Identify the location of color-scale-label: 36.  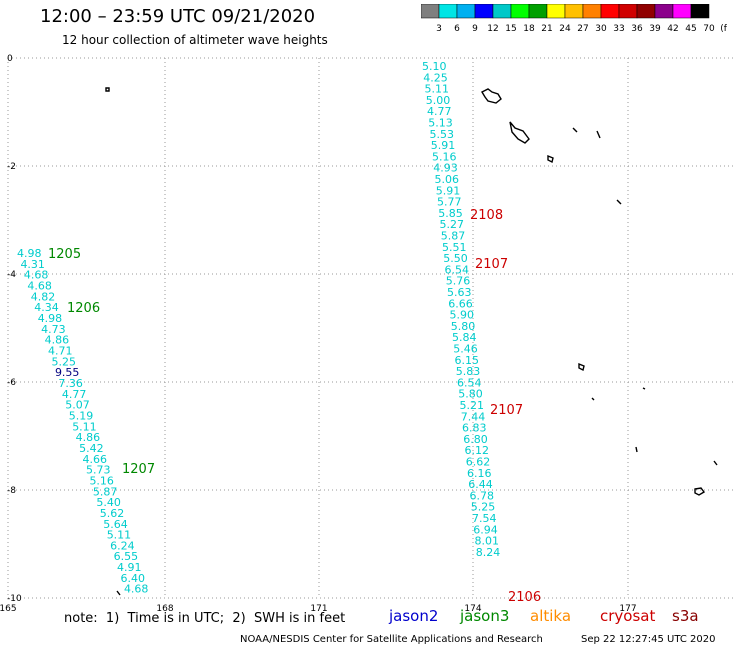
(637, 29).